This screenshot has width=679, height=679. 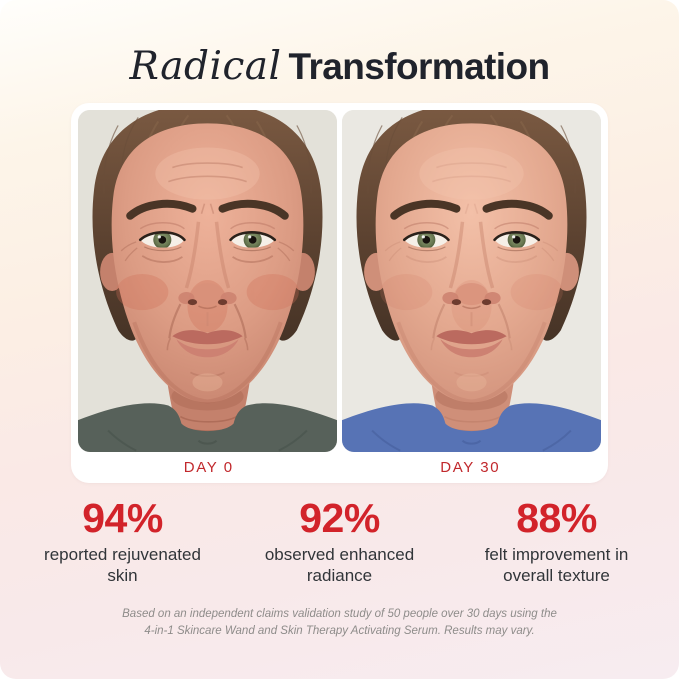 I want to click on photo-label-bar: DAY 0 DAY 30, so click(x=339, y=467).